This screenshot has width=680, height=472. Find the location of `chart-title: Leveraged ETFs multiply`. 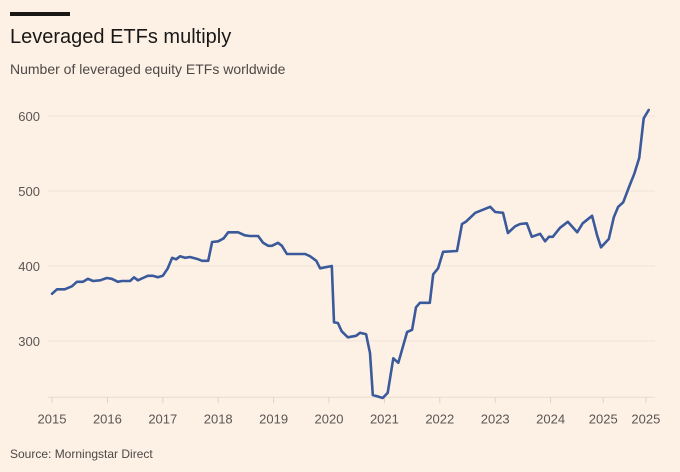

chart-title: Leveraged ETFs multiply is located at coordinates (121, 37).